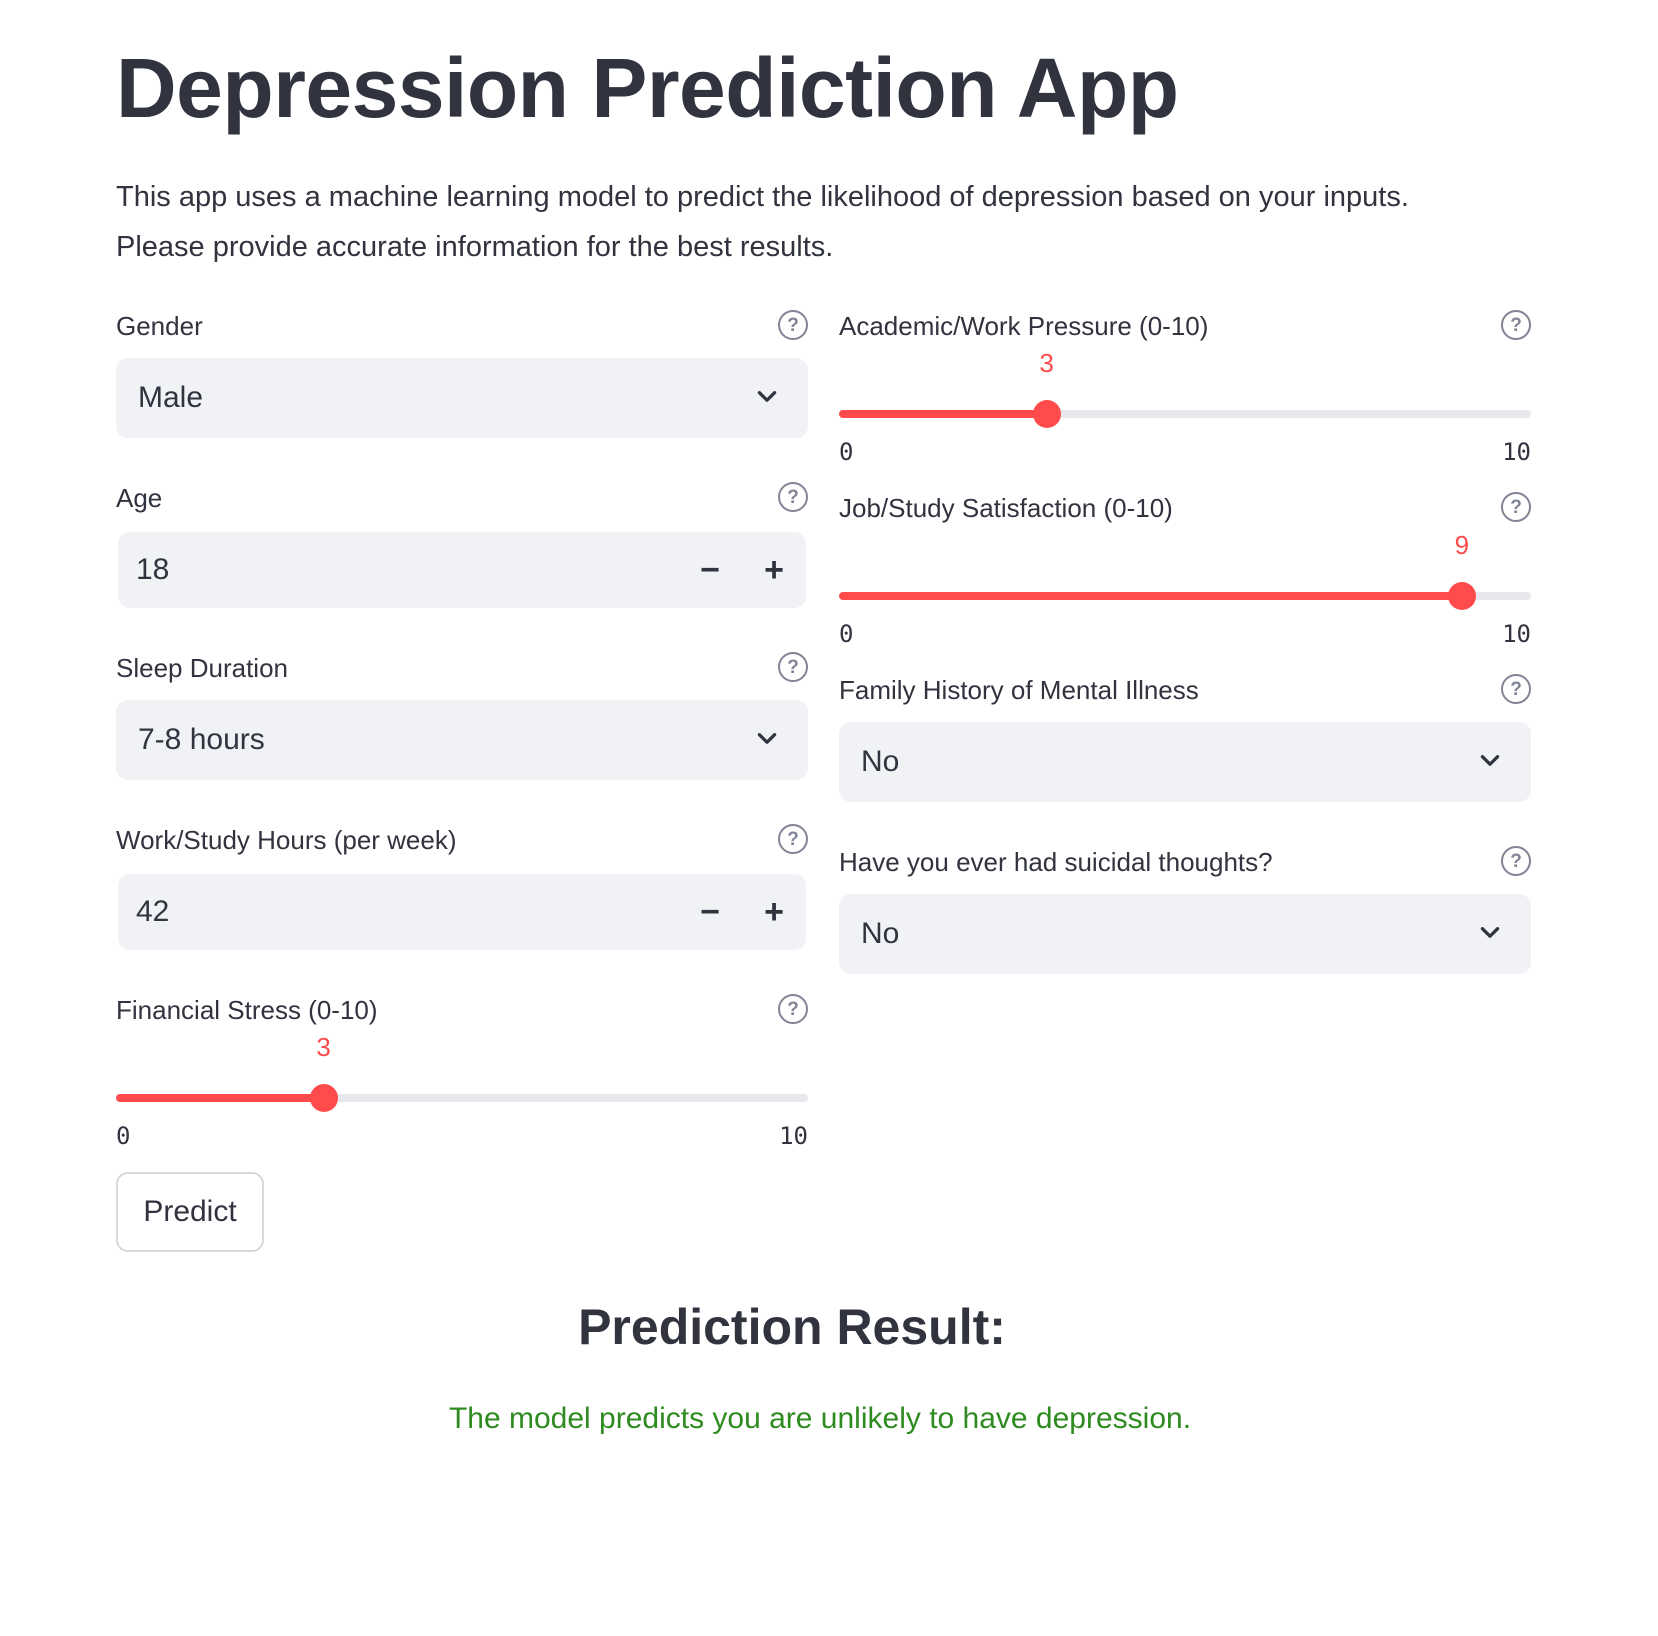 Image resolution: width=1658 pixels, height=1636 pixels. I want to click on suicidal-thoughts-label: Have you ever had suicidal thoughts?, so click(1056, 861).